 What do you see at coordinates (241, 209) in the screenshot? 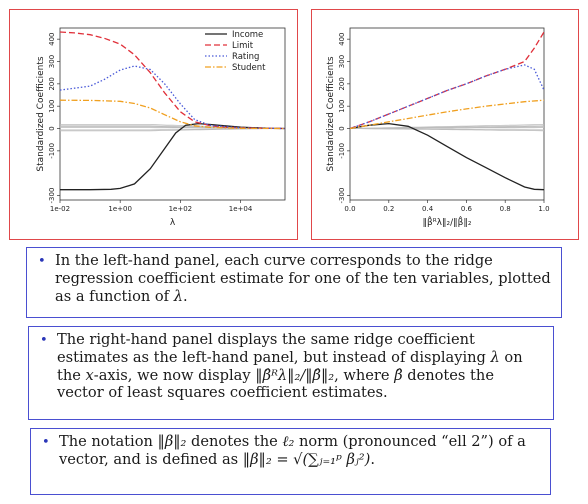
I see `x-tick-label: 1e+04` at bounding box center [241, 209].